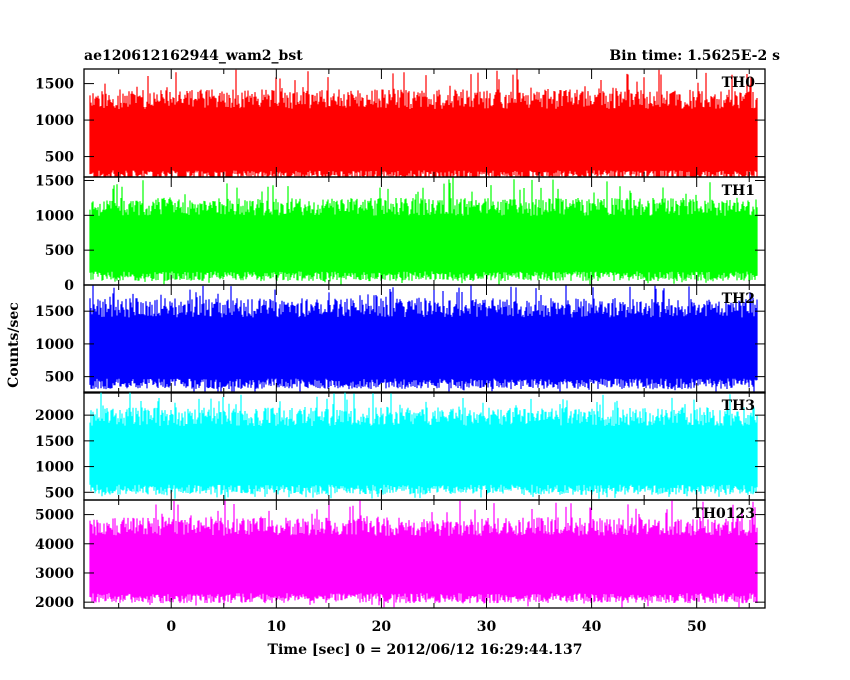 The height and width of the screenshot is (680, 850). What do you see at coordinates (423, 445) in the screenshot?
I see `series-th3` at bounding box center [423, 445].